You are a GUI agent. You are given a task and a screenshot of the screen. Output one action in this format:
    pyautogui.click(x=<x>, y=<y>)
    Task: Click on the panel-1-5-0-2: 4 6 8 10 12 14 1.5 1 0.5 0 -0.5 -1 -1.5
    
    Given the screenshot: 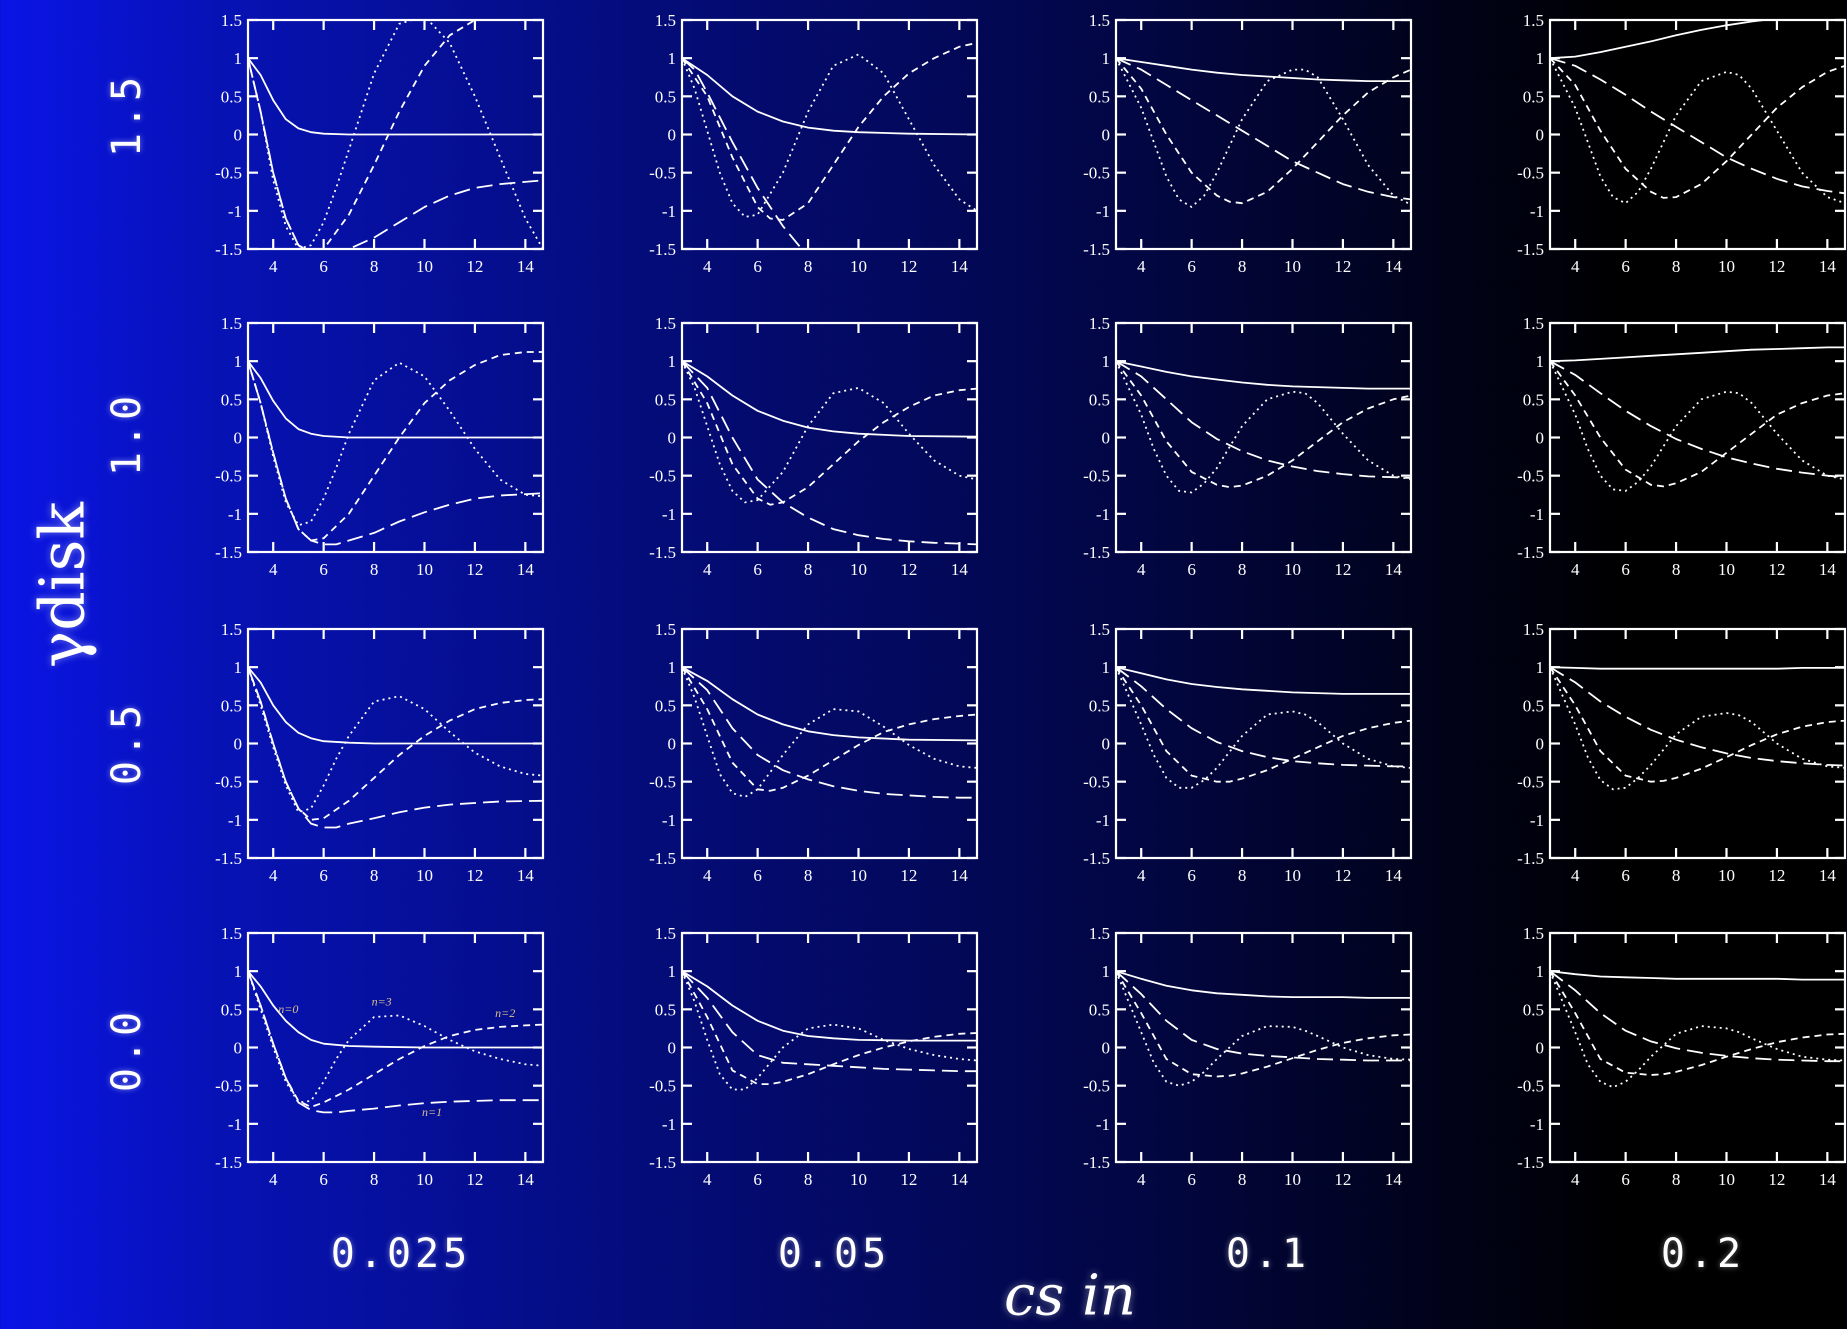 What is the action you would take?
    pyautogui.click(x=1682, y=143)
    